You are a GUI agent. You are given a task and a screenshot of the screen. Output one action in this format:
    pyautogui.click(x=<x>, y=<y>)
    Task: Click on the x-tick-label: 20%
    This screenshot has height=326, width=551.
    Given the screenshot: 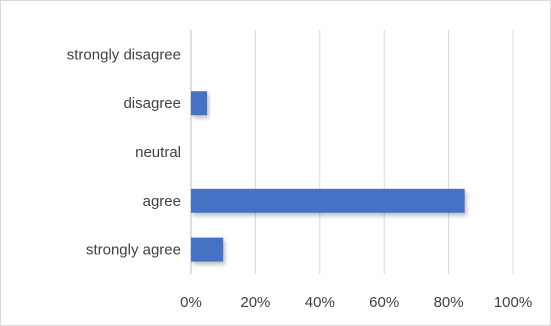 What is the action you would take?
    pyautogui.click(x=255, y=302)
    